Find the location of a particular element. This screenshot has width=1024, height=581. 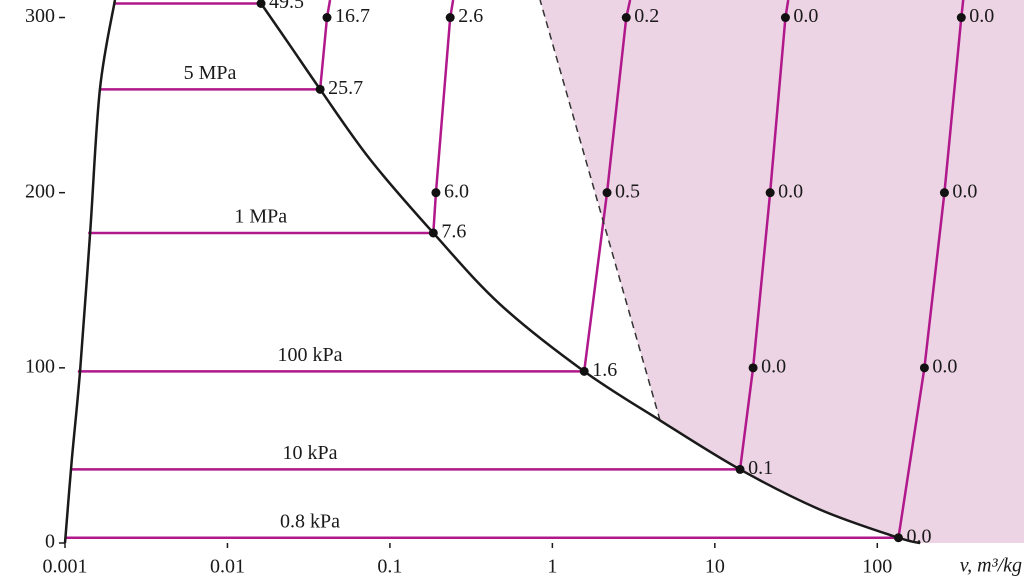

point-label: 25.7 is located at coordinates (345, 88).